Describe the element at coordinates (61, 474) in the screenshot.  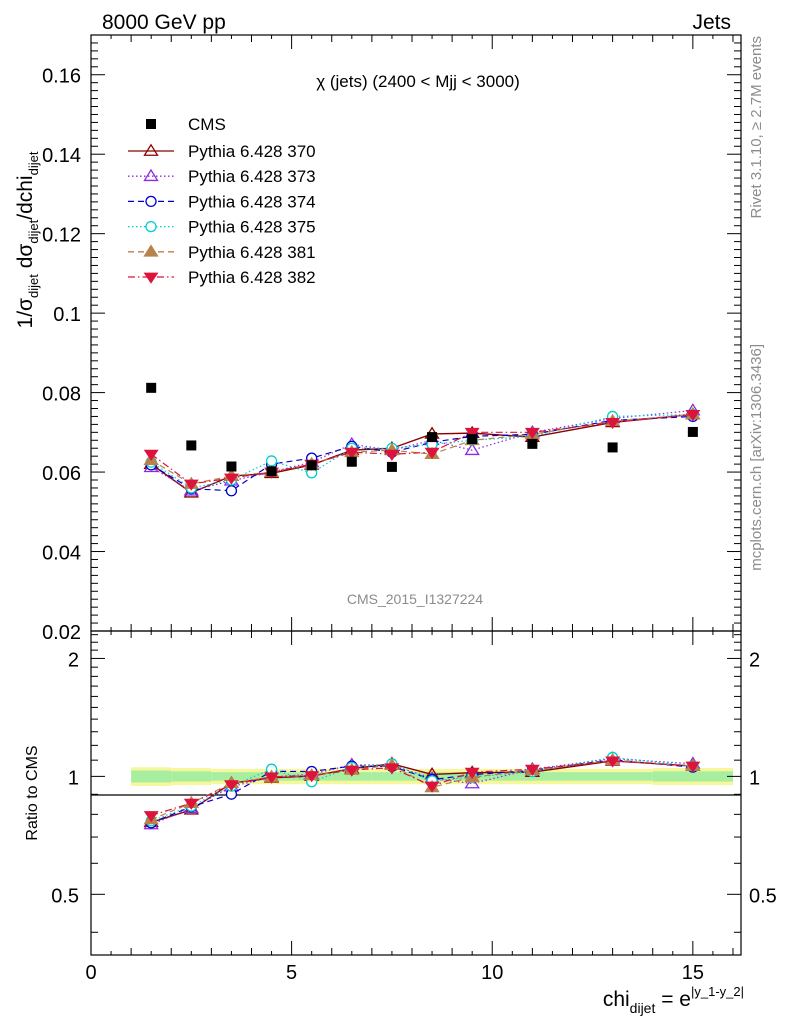
I see `y-tick-label: 0.06` at that location.